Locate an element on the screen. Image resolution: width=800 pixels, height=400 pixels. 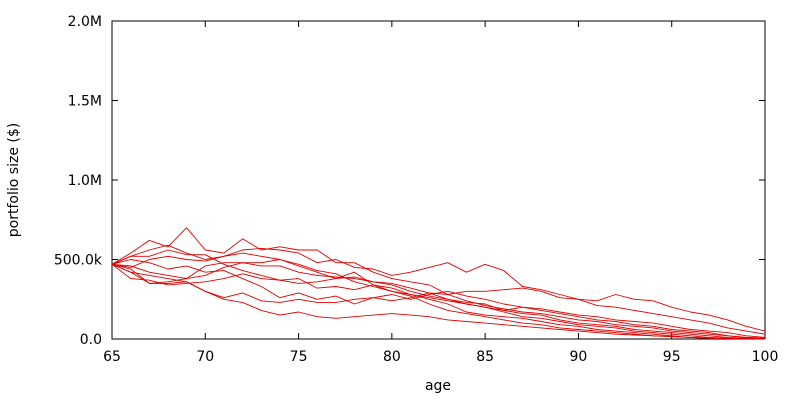
y-tick-label: 0.0 is located at coordinates (91, 340).